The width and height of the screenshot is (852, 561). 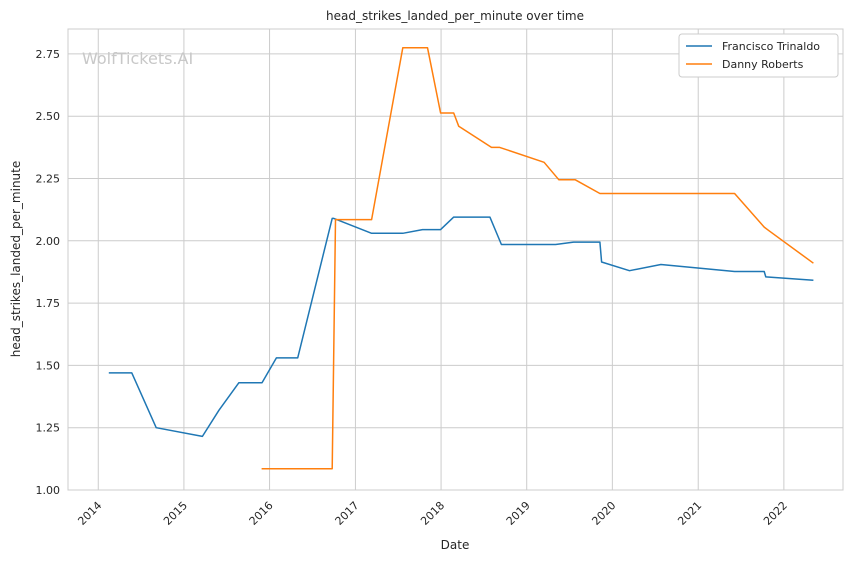 What do you see at coordinates (775, 513) in the screenshot?
I see `x-tick-label: 2022` at bounding box center [775, 513].